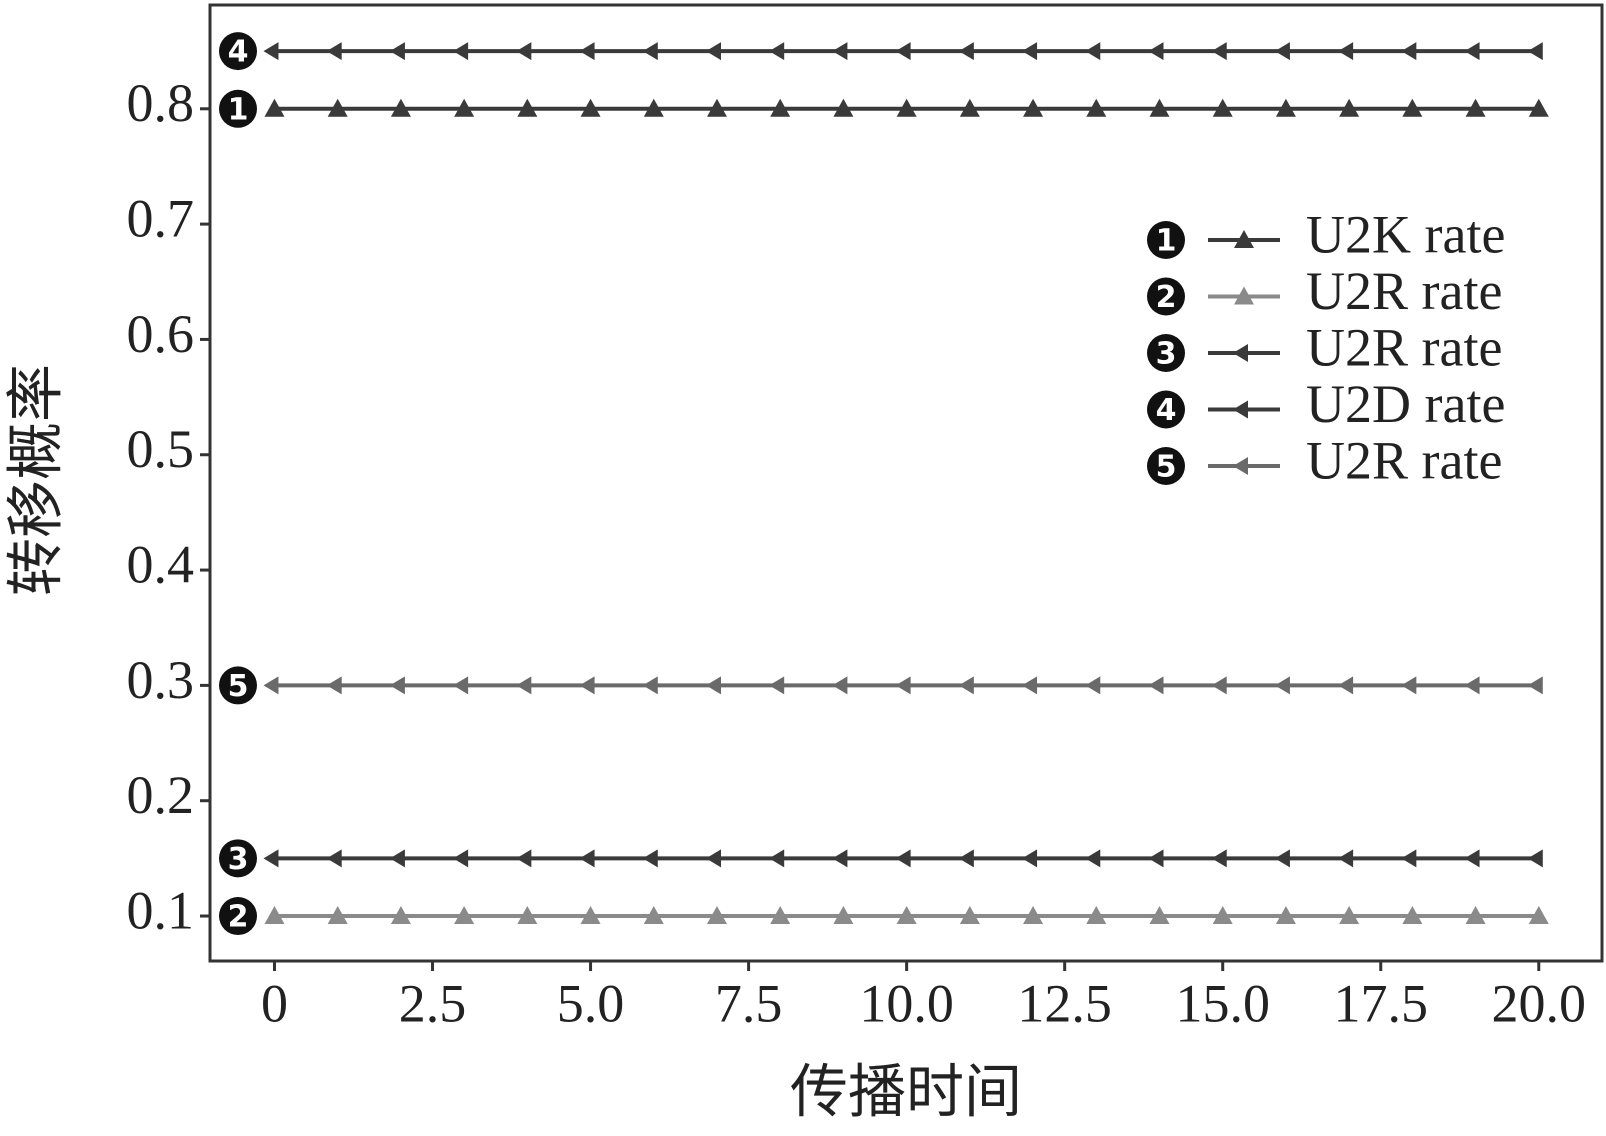 This screenshot has height=1136, width=1606. Describe the element at coordinates (161, 449) in the screenshot. I see `y-tick-label: 0.5` at that location.